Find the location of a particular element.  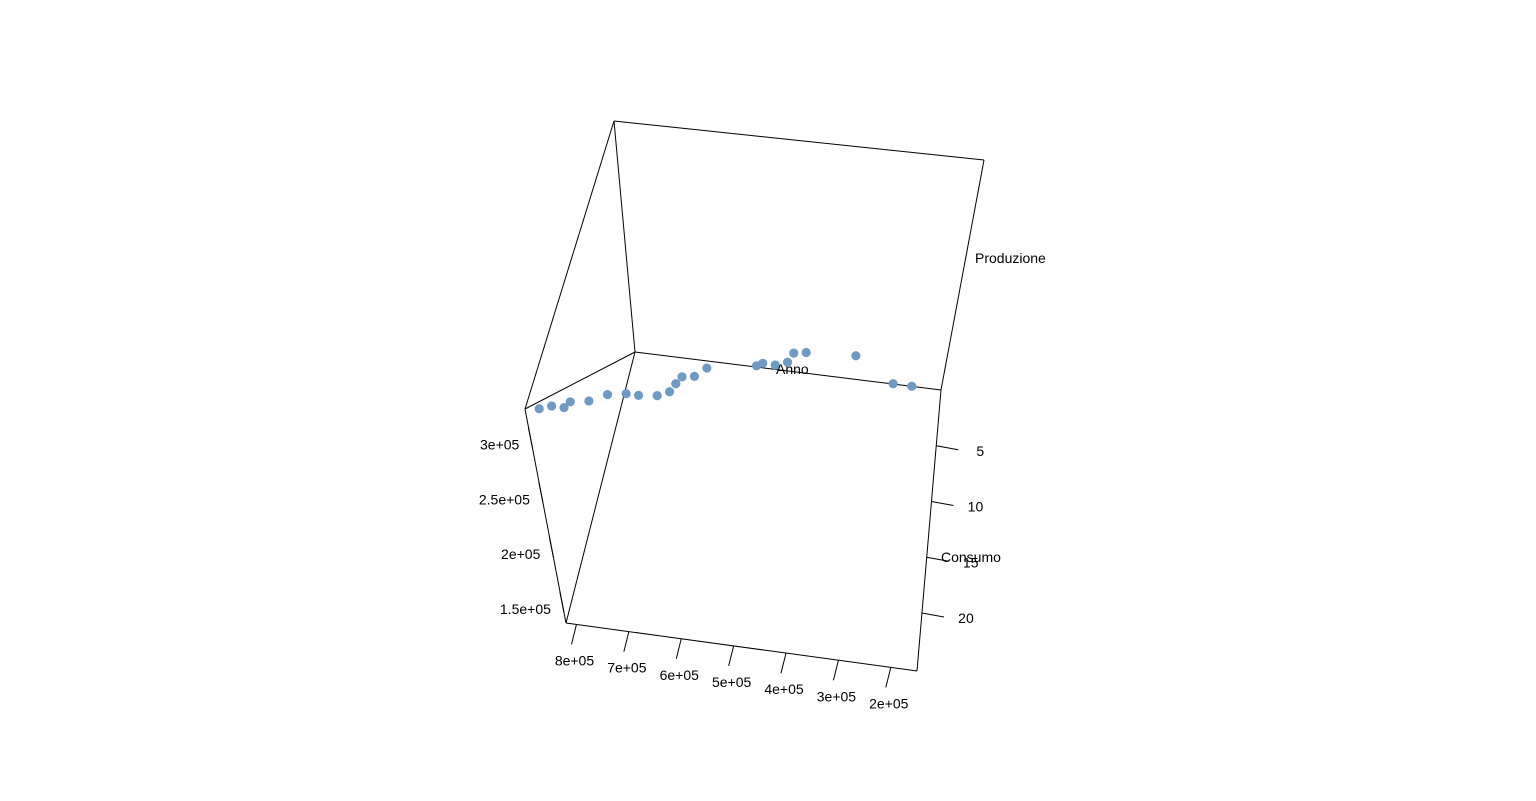

tick-marks is located at coordinates (743, 557).